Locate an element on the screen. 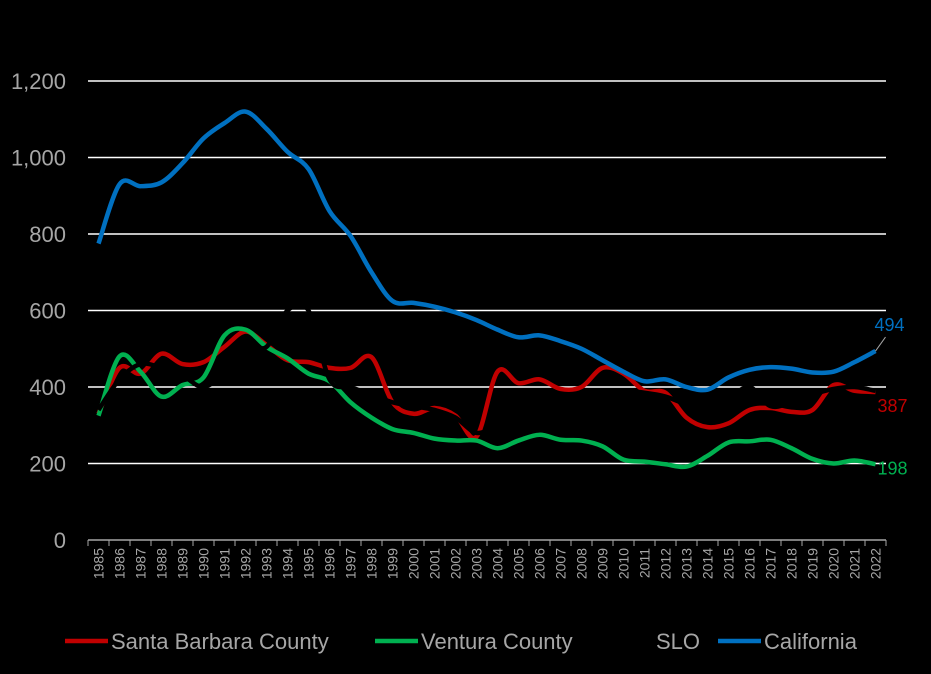  legend-label: California is located at coordinates (811, 641).